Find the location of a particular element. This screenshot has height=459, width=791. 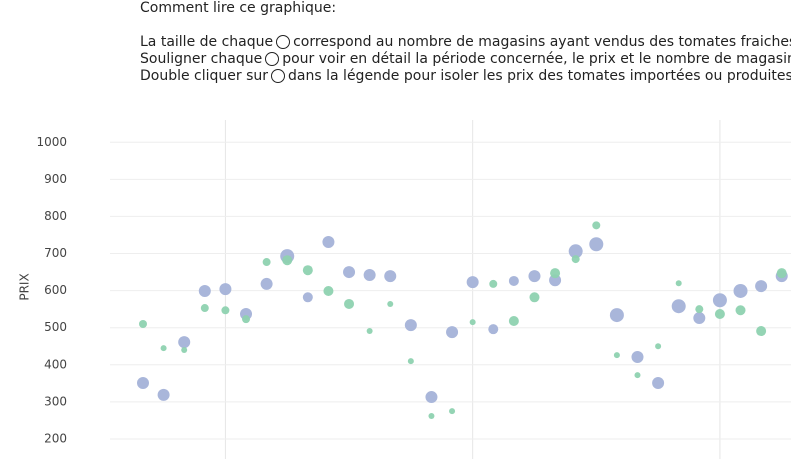

text: Souligner chaque is located at coordinates (201, 59).